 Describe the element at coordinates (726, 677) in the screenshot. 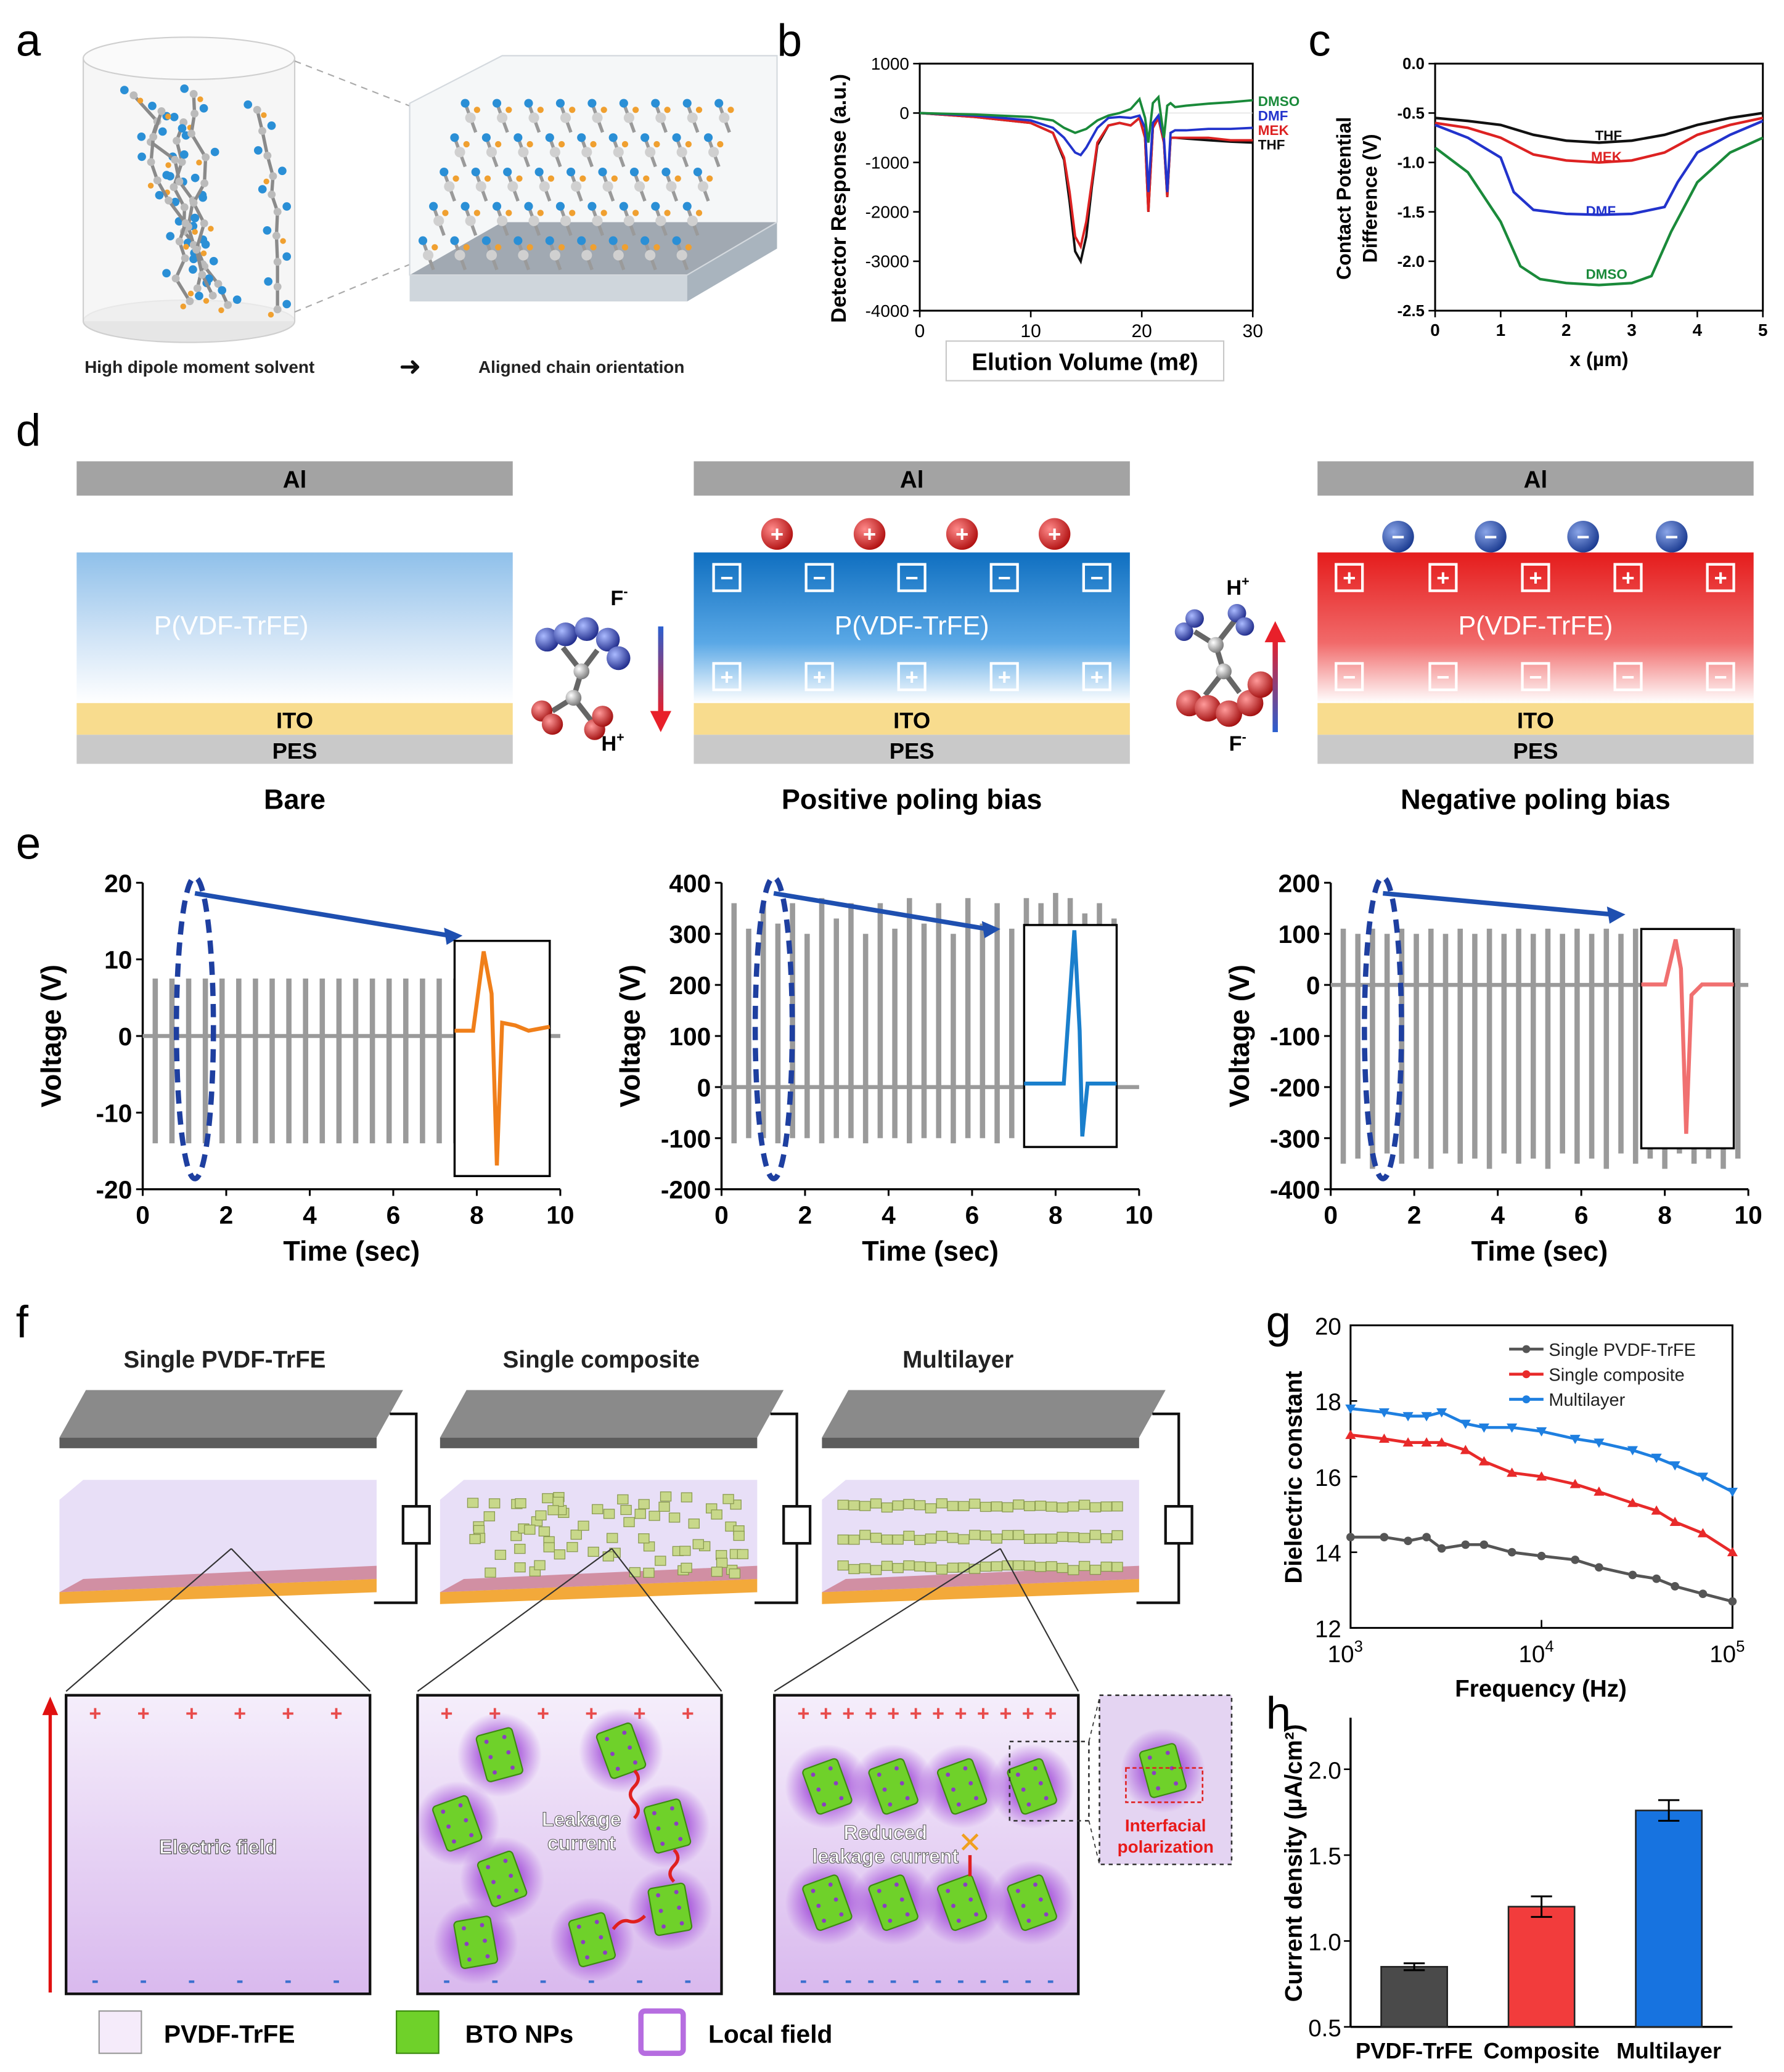

I see `charge-sign: +` at that location.